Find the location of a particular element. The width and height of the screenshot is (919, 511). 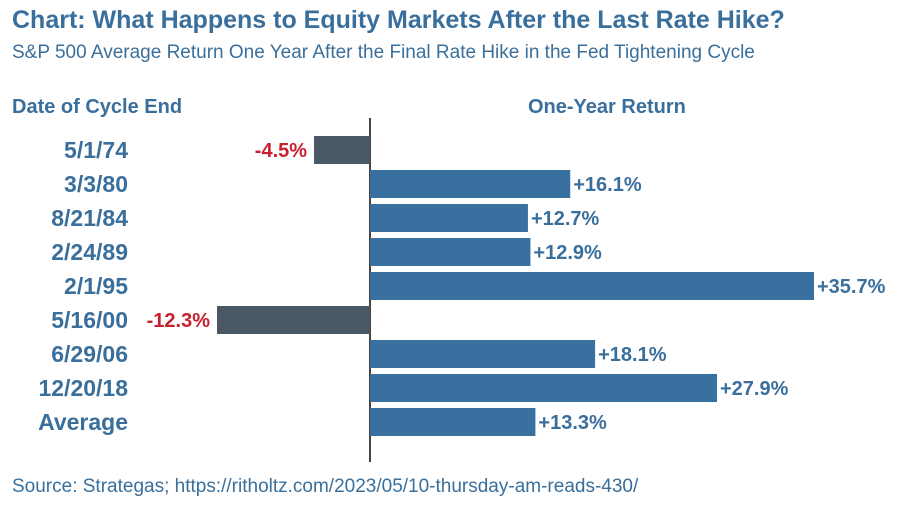

category-label-6: 6/29/06 is located at coordinates (89, 354).